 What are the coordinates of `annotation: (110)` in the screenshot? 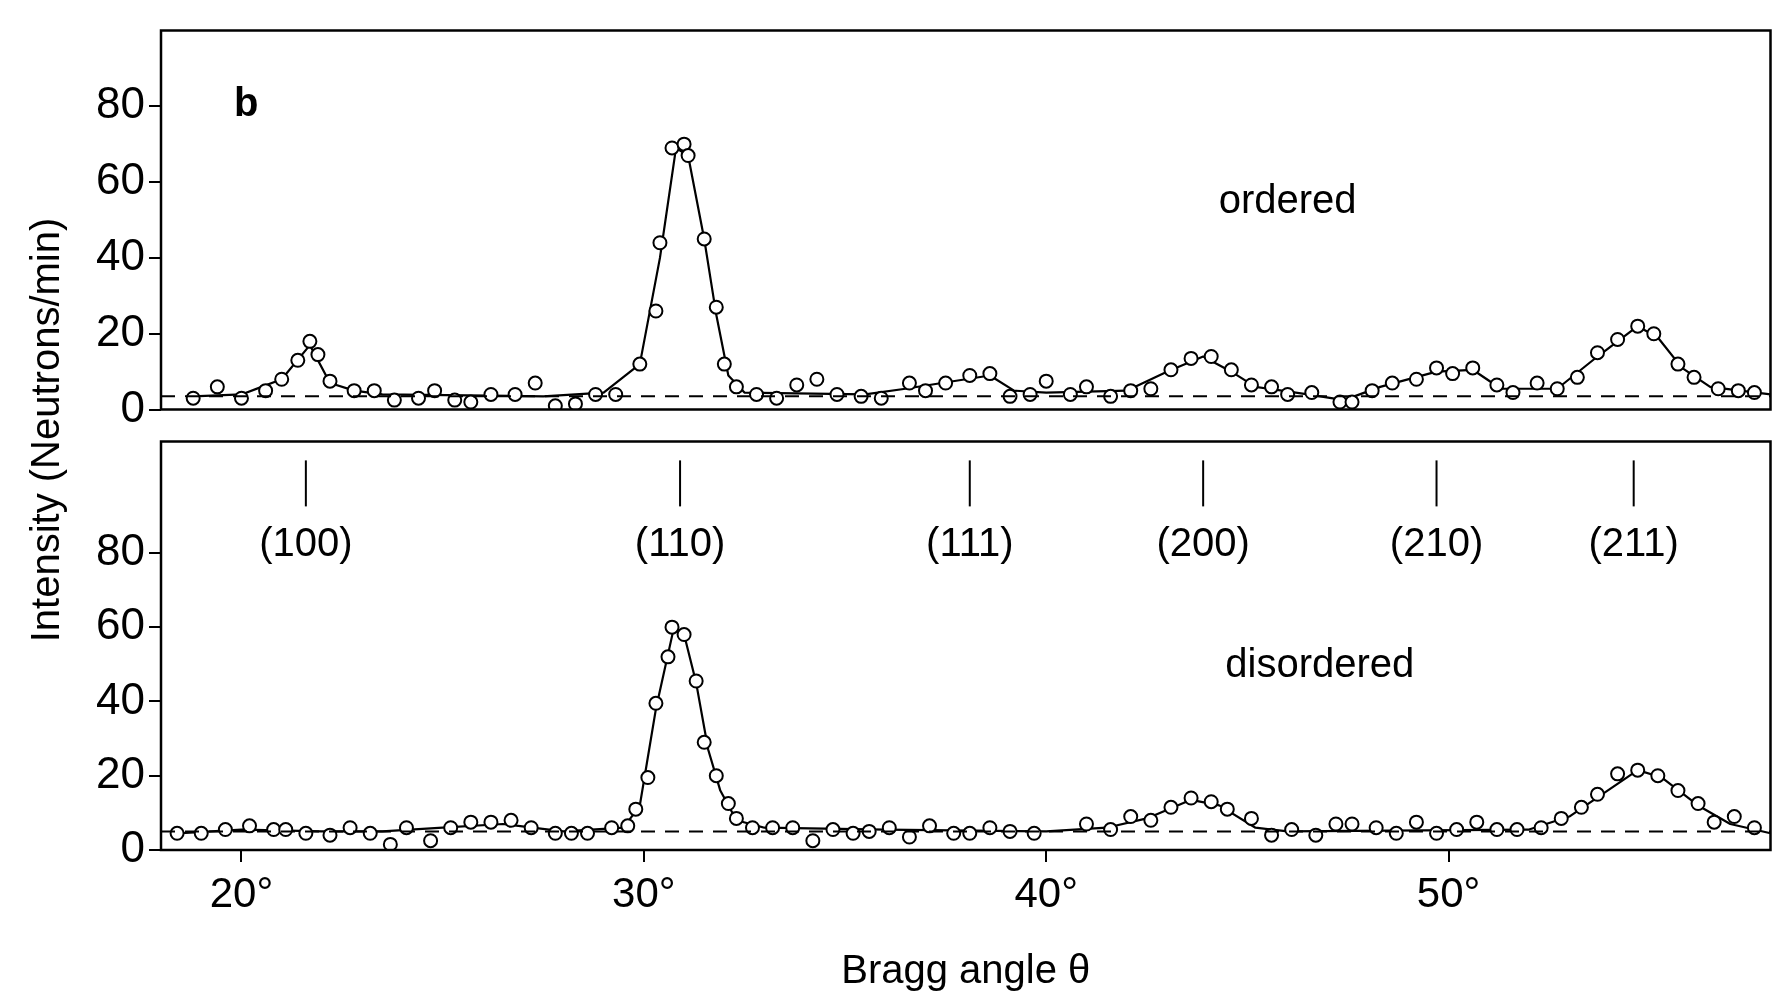 It's located at (680, 542).